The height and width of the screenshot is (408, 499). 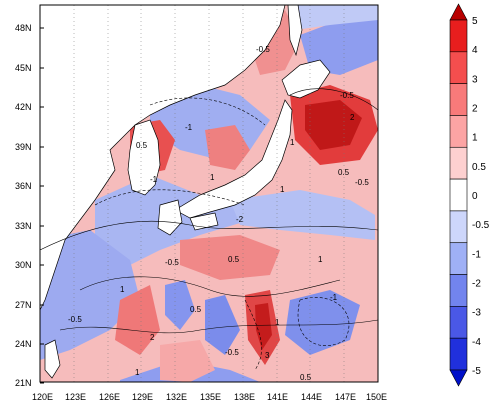 What do you see at coordinates (475, 21) in the screenshot?
I see `colorbar-label: 5` at bounding box center [475, 21].